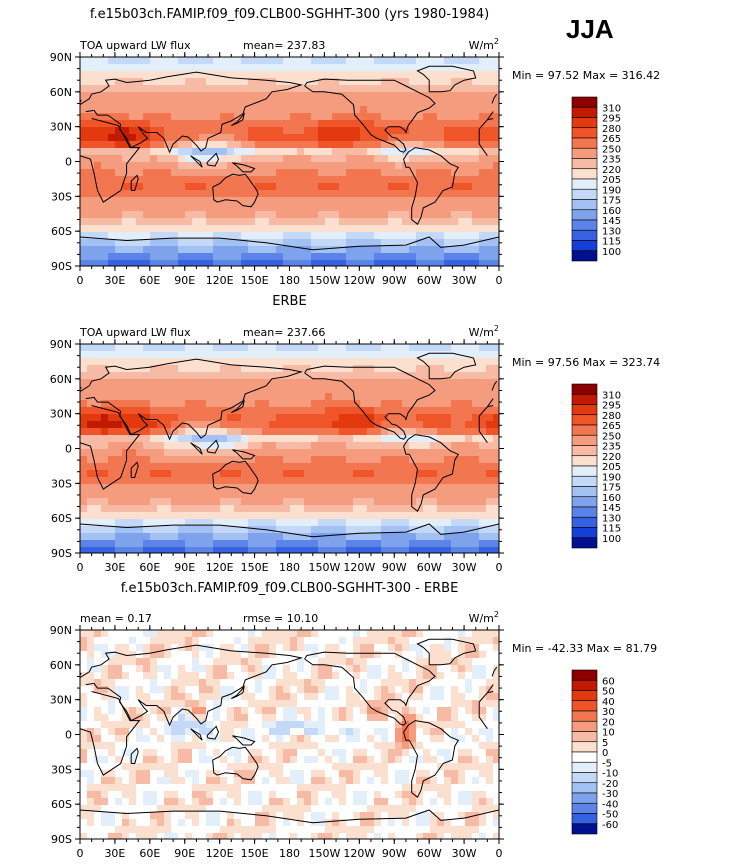  I want to click on colorbar-label: 310, so click(611, 395).